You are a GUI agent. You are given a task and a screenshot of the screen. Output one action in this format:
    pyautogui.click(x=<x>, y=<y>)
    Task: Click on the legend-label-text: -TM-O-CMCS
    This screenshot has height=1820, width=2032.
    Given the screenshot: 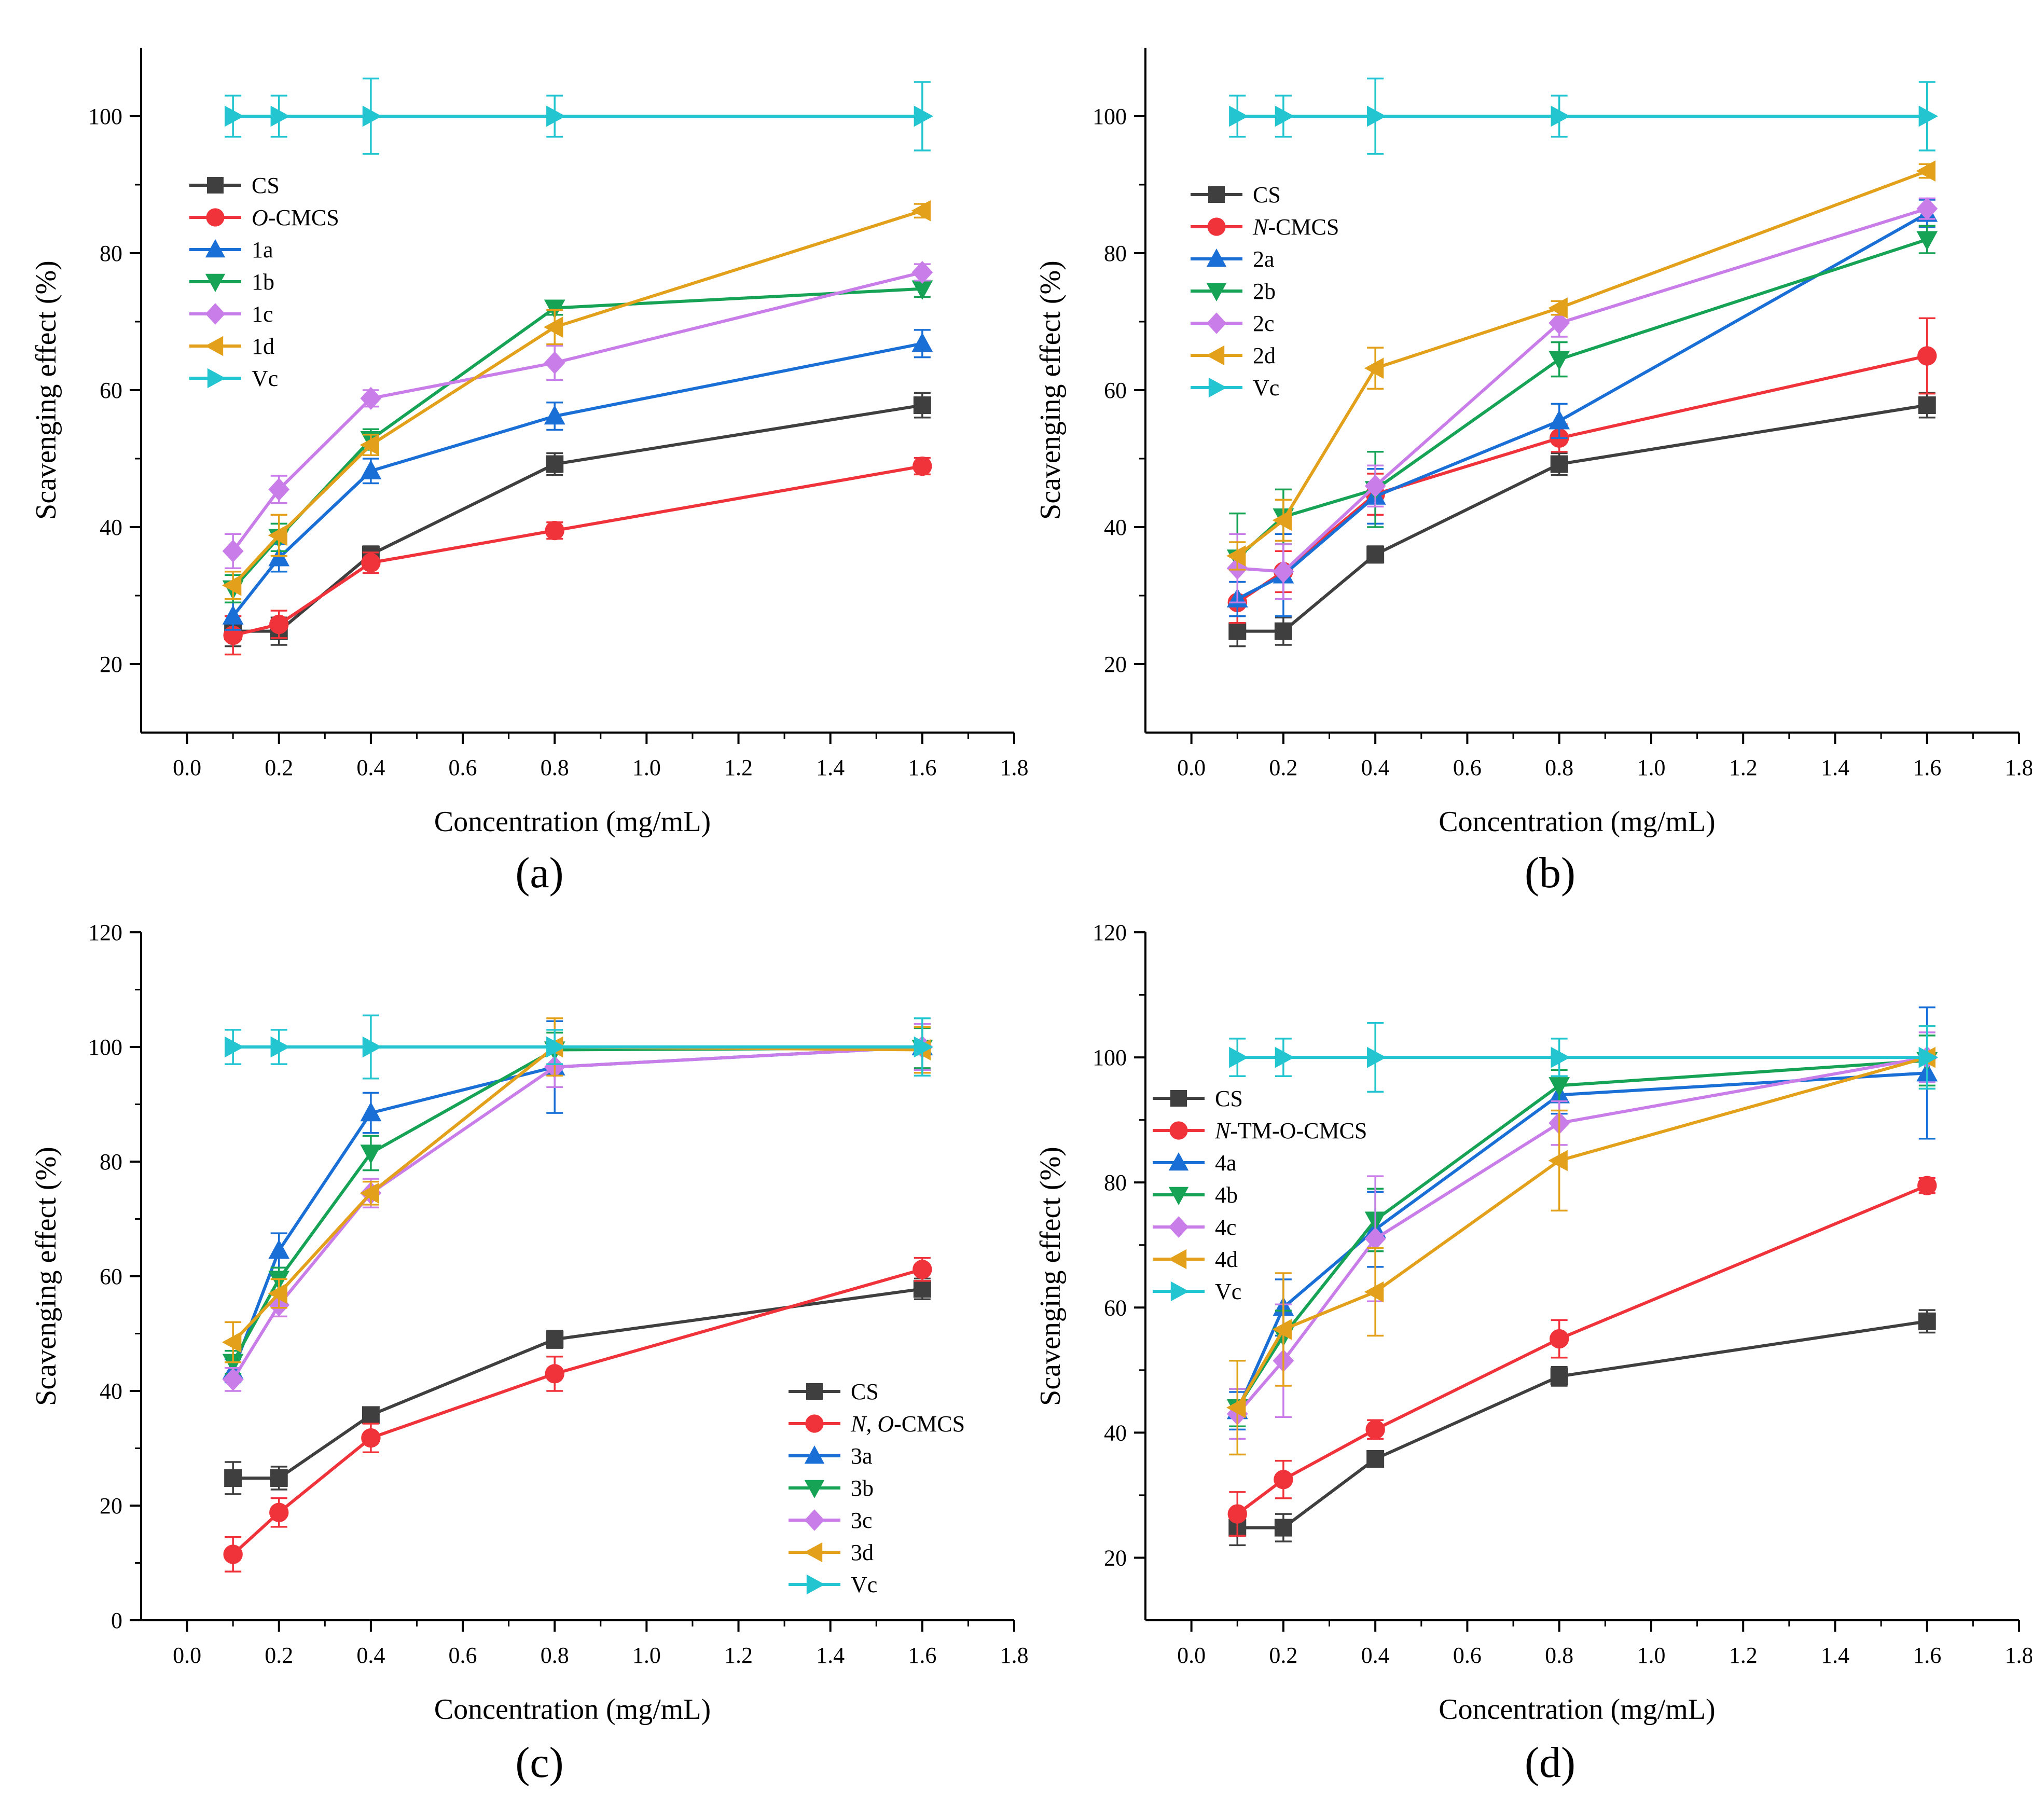 What is the action you would take?
    pyautogui.click(x=1298, y=1130)
    